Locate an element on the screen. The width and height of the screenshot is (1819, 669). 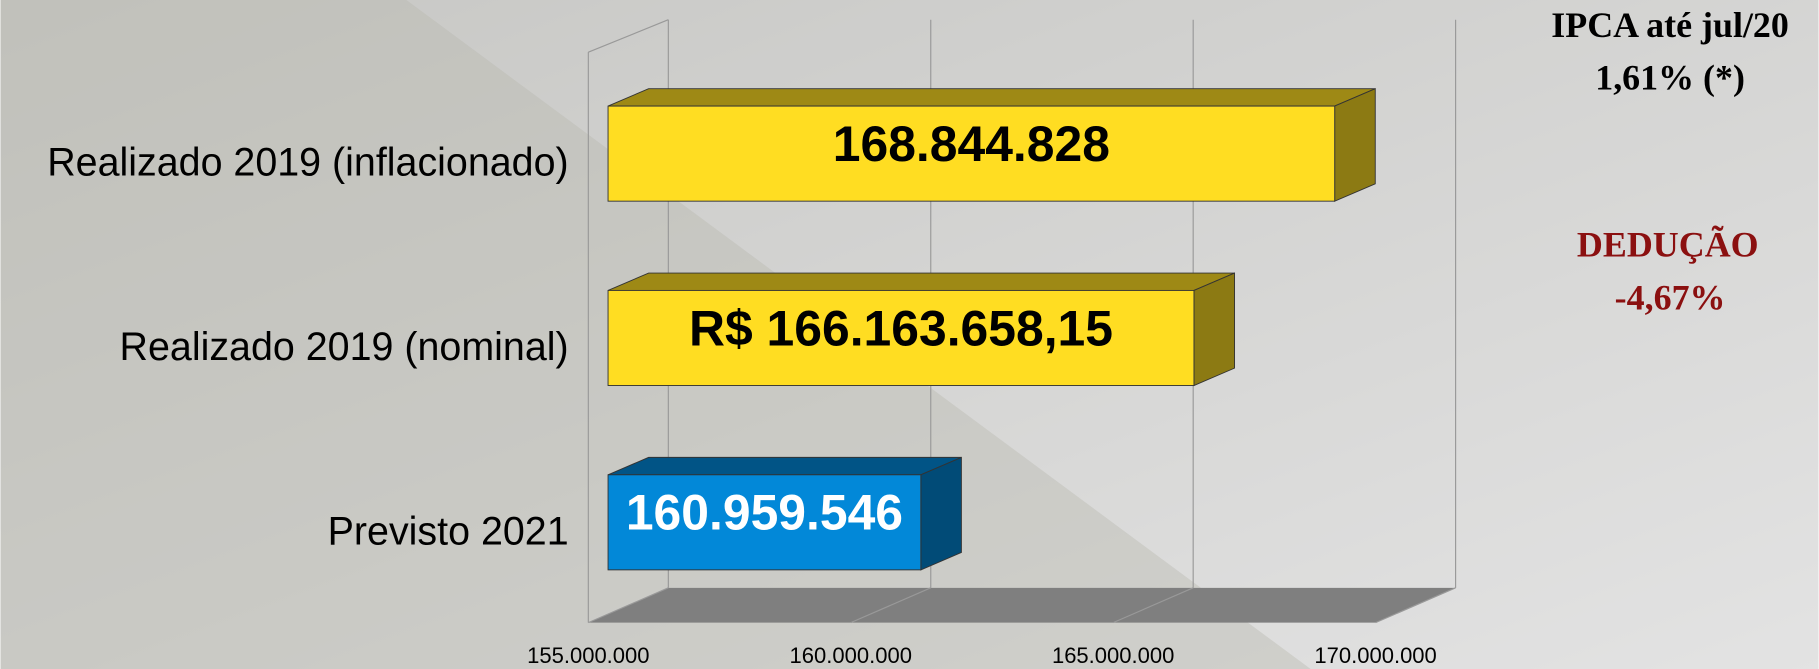
category-label: Realizado 2019 (nominal) is located at coordinates (344, 347).